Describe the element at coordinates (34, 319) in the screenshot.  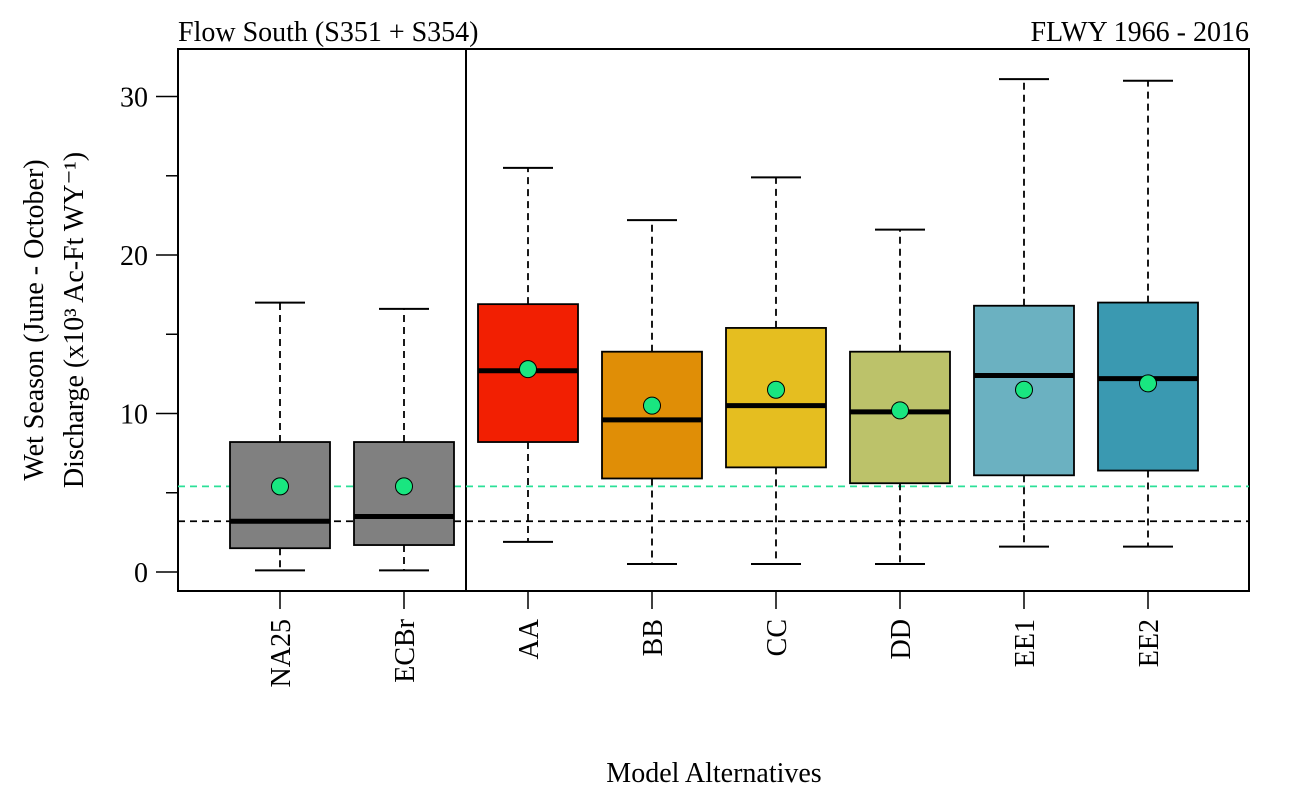
I see `y-axis-label-line1: Wet Season (June - October)` at that location.